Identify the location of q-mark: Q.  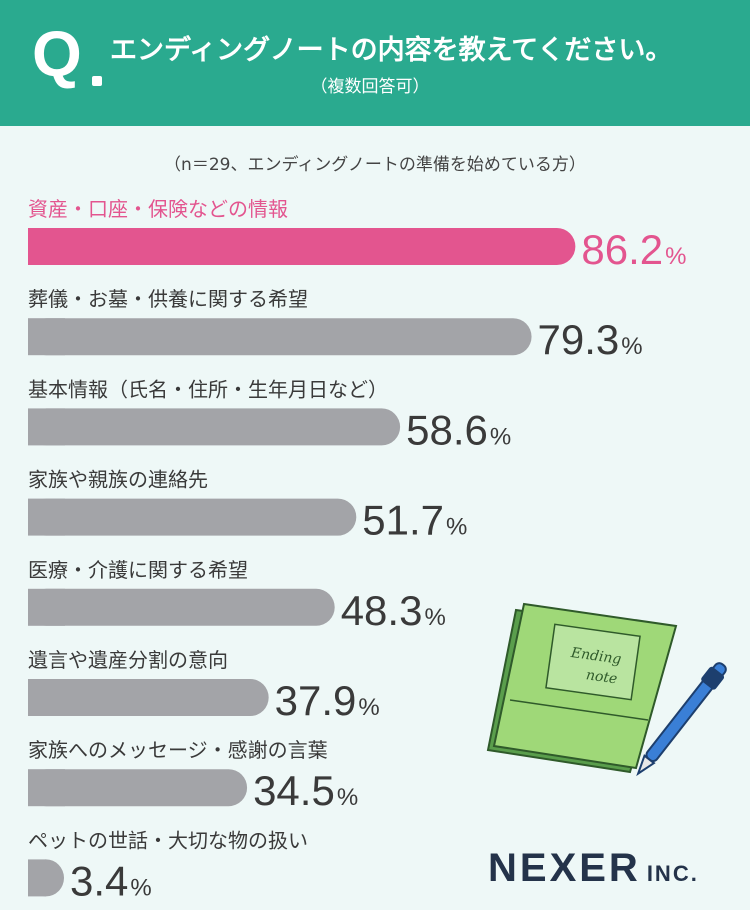
(57, 54).